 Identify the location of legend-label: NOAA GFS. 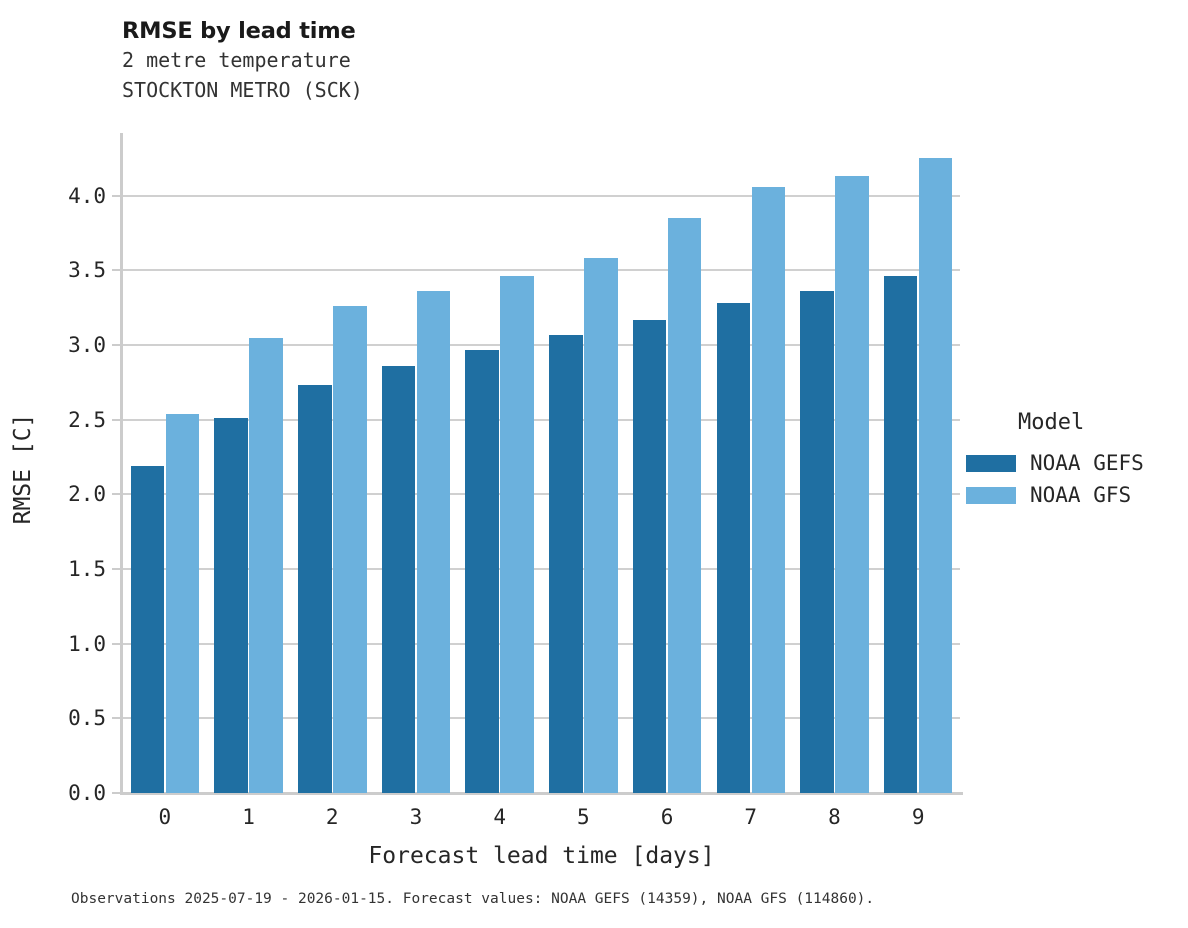
(1081, 494).